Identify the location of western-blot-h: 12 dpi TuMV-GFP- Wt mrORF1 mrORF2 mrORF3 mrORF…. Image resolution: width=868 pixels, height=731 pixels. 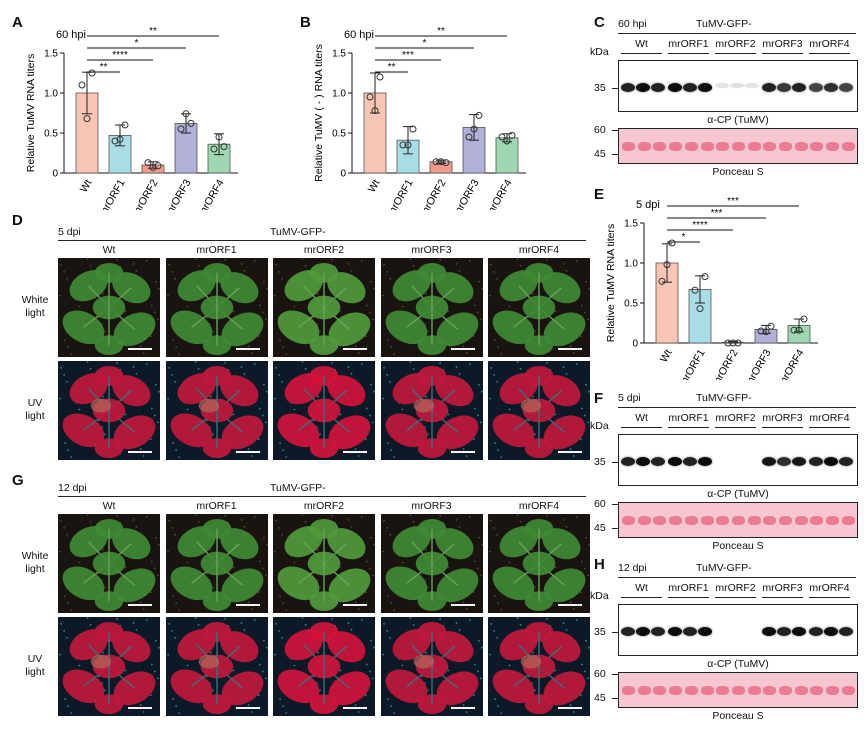
(725, 641).